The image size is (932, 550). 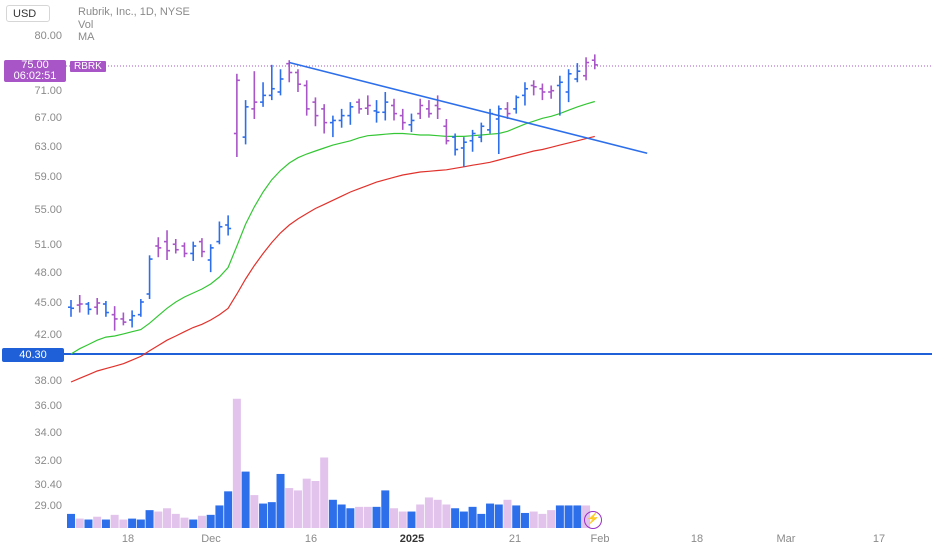 I want to click on x-tick-label: 18, so click(x=697, y=539).